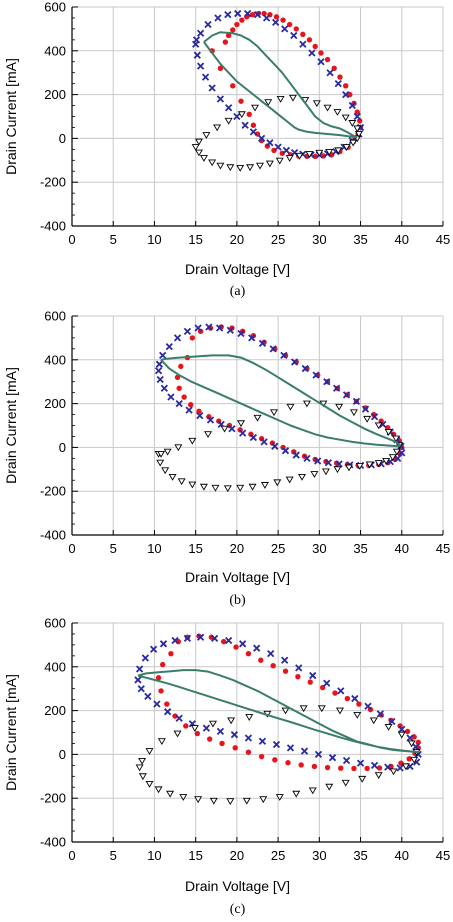  I want to click on y-tick-label: -200, so click(53, 491).